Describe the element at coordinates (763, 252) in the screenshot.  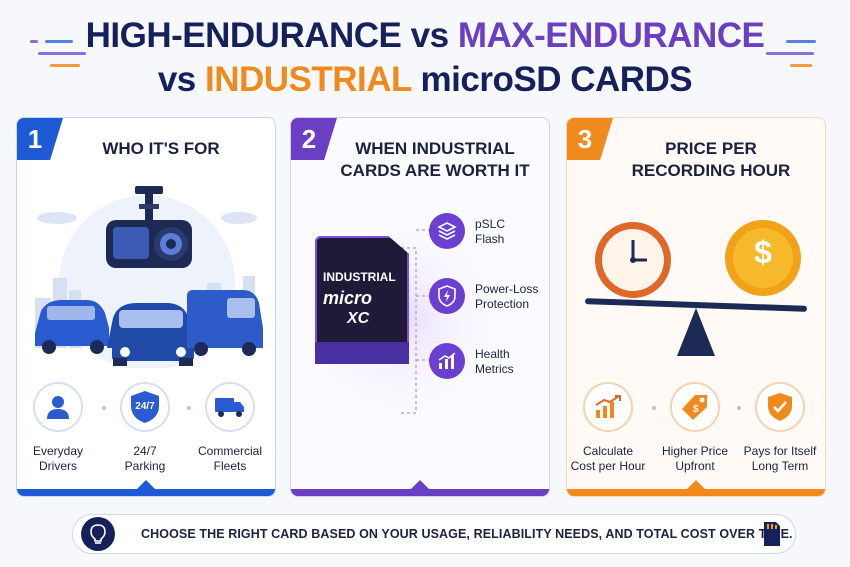
I see `coin-dollar-symbol: $` at that location.